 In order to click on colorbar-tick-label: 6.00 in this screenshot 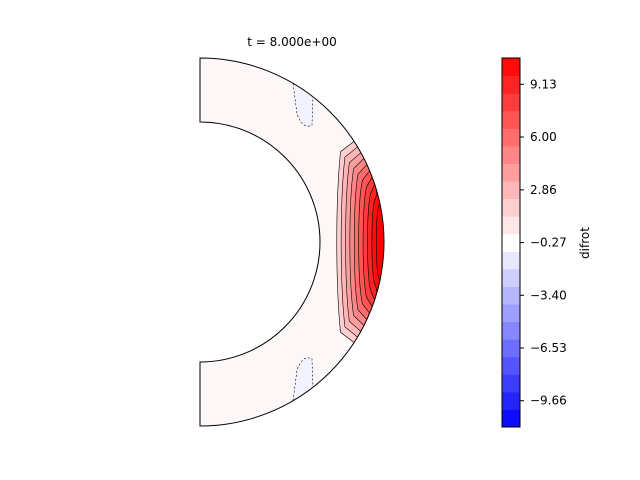, I will do `click(543, 137)`.